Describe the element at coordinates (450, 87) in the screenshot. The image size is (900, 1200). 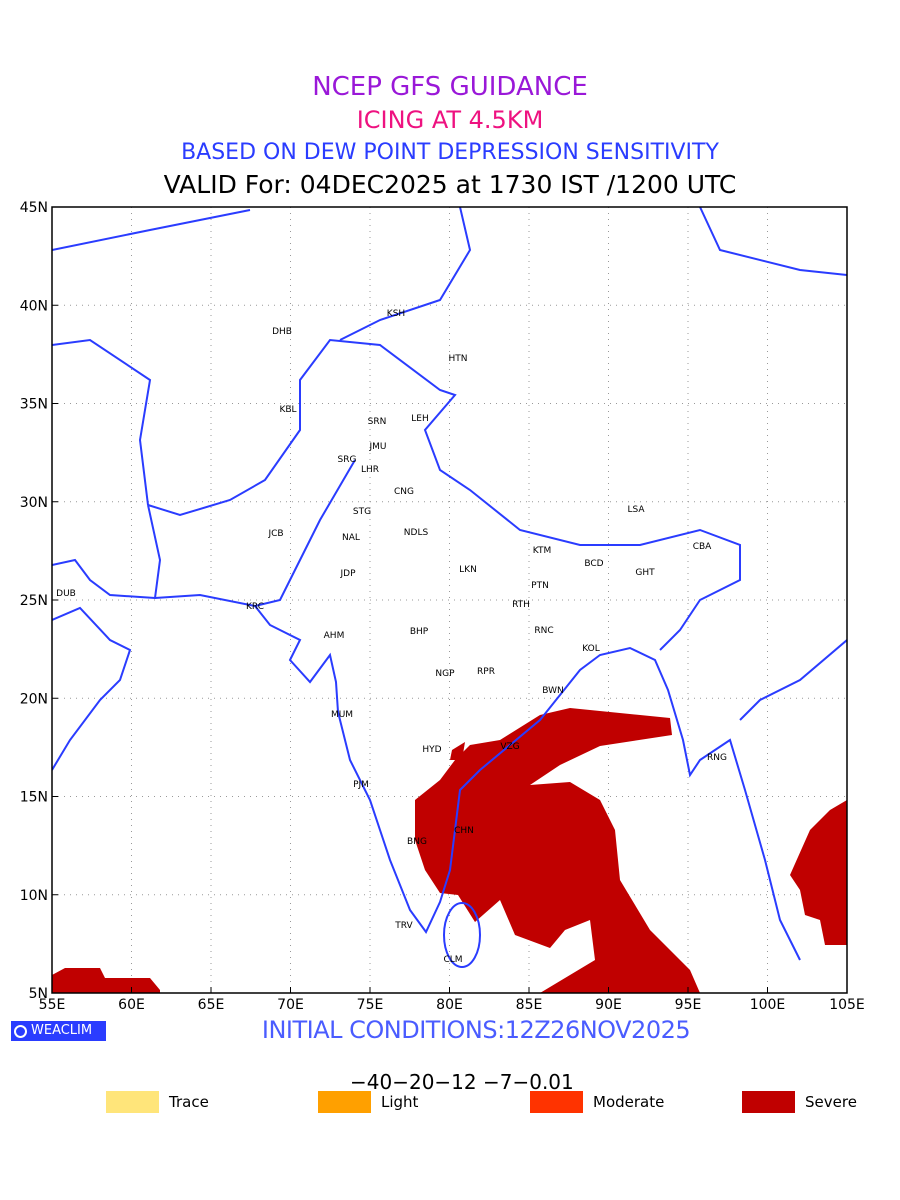
I see `chart-title: NCEP GFS GUIDANCE` at that location.